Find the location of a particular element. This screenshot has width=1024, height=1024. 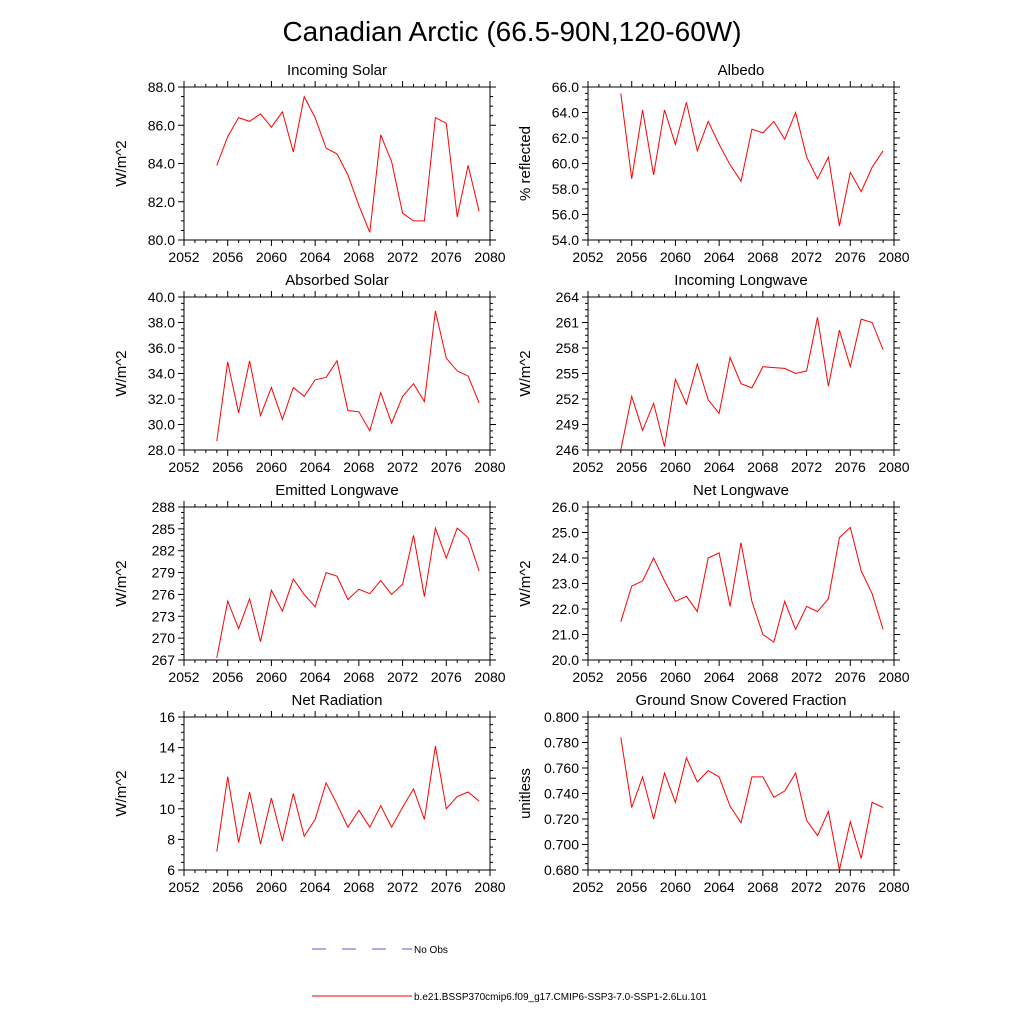

y-tick-label: 80.0 is located at coordinates (161, 240).